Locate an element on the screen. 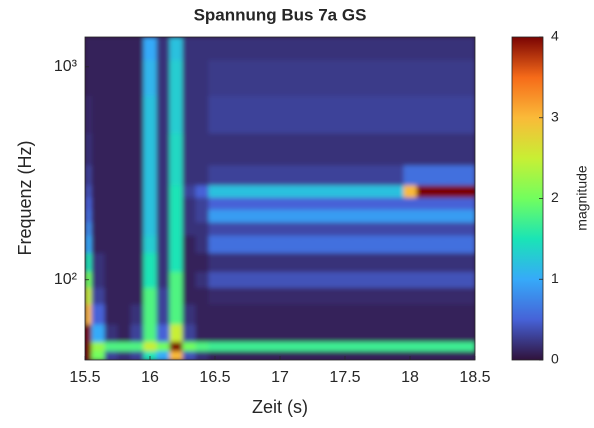 Image resolution: width=594 pixels, height=428 pixels. x-tick-label: 17 is located at coordinates (280, 377).